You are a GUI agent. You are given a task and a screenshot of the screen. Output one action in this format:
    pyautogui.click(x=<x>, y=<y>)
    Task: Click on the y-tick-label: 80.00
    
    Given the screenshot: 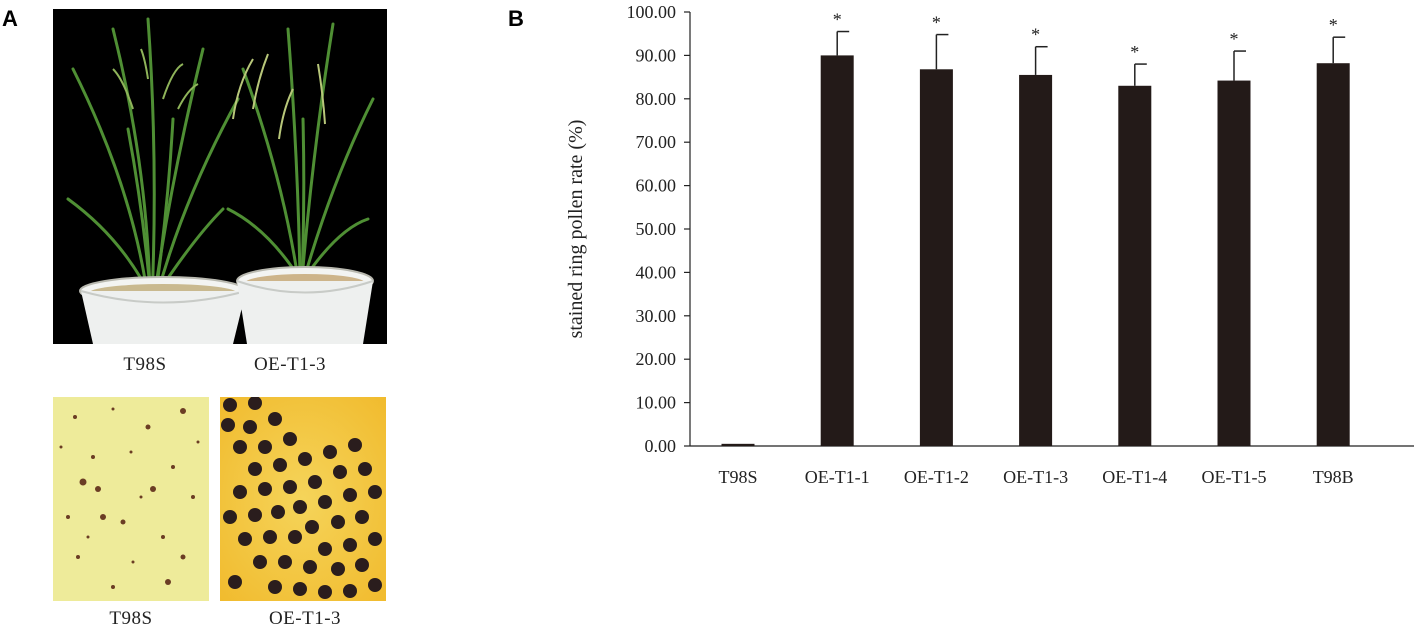 What is the action you would take?
    pyautogui.click(x=656, y=99)
    